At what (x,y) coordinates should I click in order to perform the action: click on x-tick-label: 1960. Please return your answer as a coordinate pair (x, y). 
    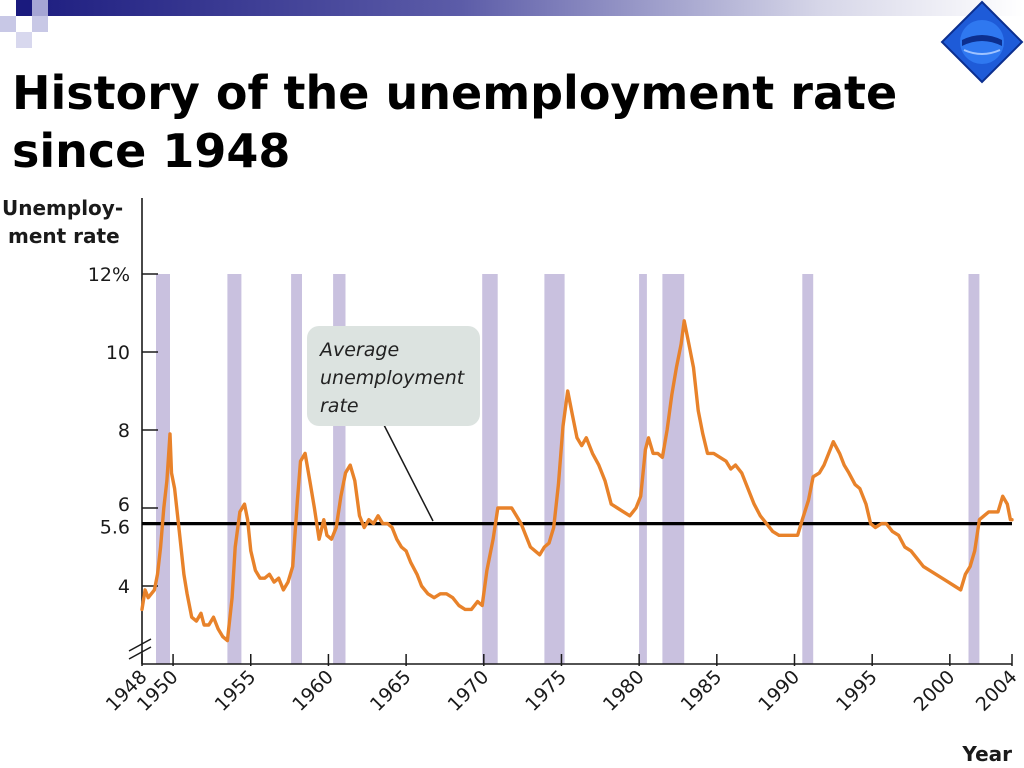
    Looking at the image, I should click on (313, 691).